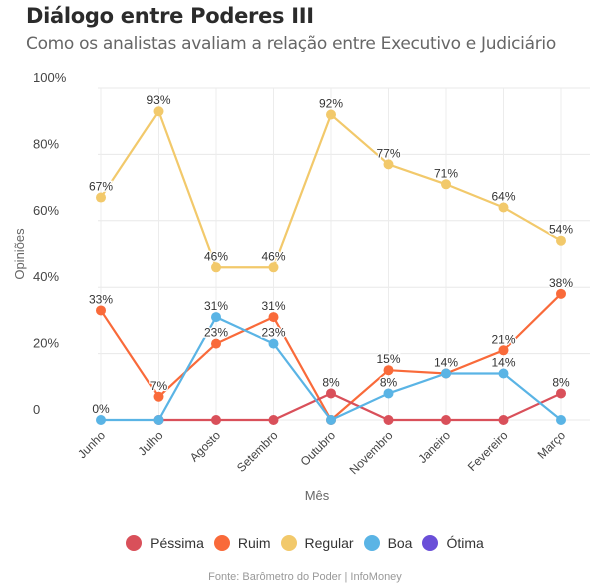  What do you see at coordinates (318, 448) in the screenshot?
I see `x-tick-label: Outubro` at bounding box center [318, 448].